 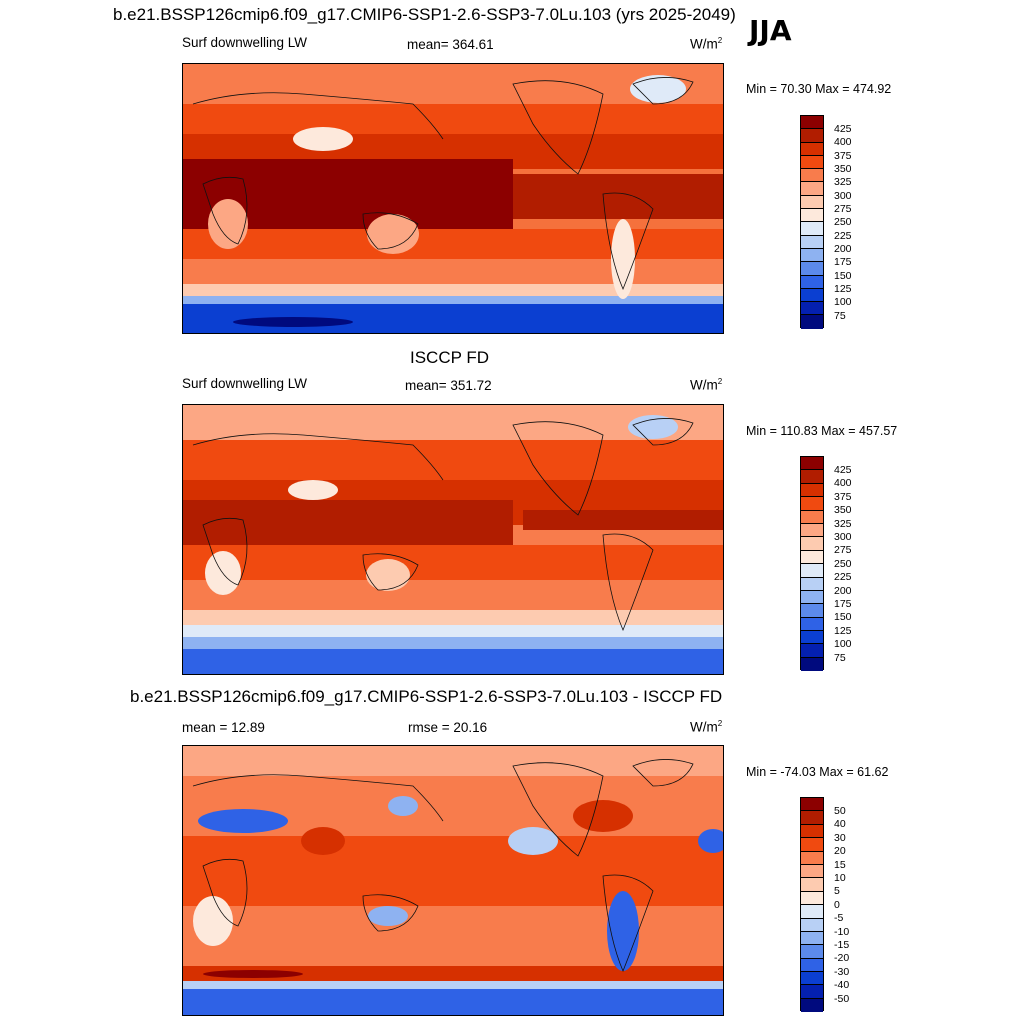 What do you see at coordinates (843, 591) in the screenshot?
I see `panel2-cbar-label: 200` at bounding box center [843, 591].